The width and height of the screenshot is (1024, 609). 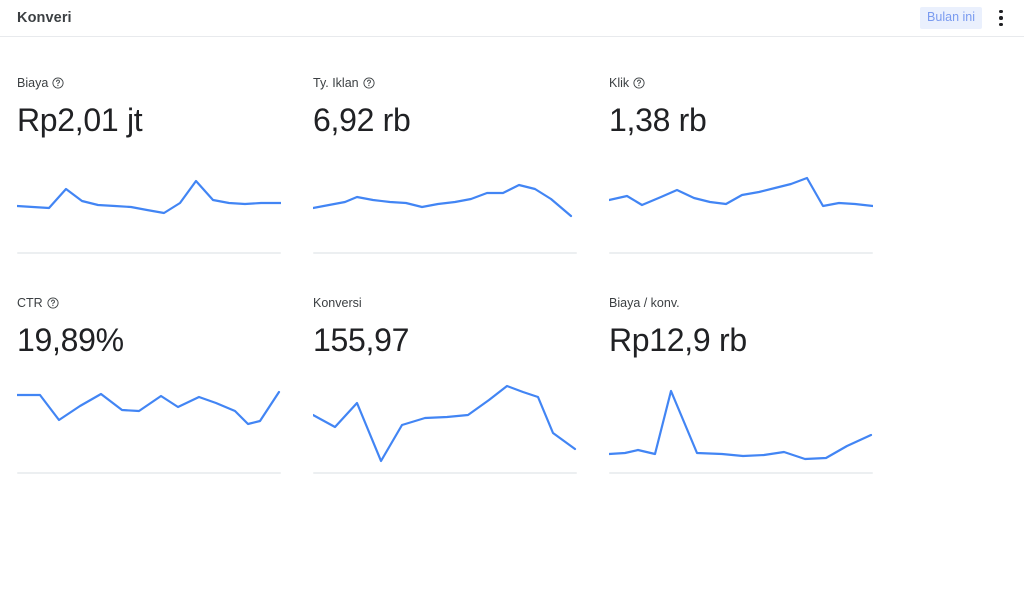 What do you see at coordinates (30, 303) in the screenshot?
I see `metric-label: CTR` at bounding box center [30, 303].